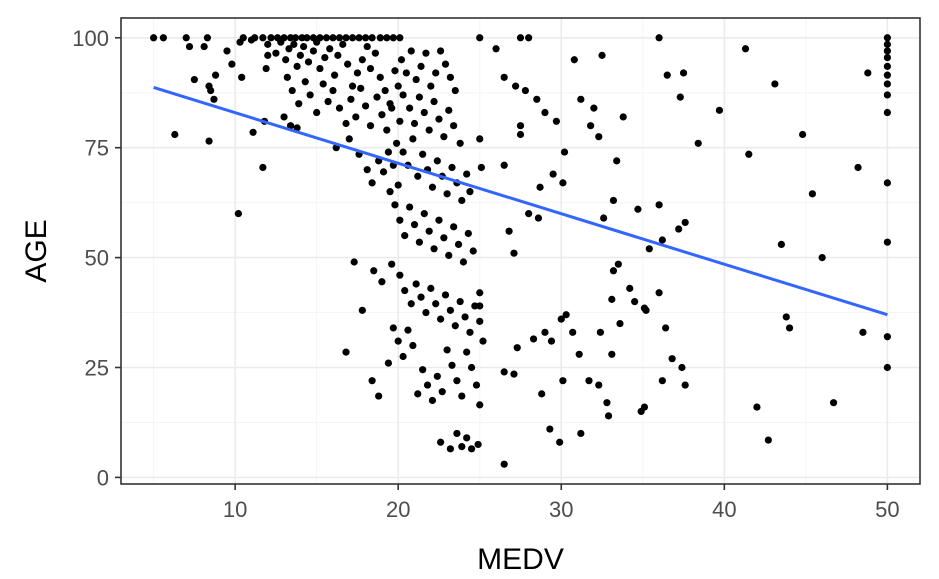 This screenshot has width=939, height=579. What do you see at coordinates (887, 509) in the screenshot?
I see `x-tick-label: 50` at bounding box center [887, 509].